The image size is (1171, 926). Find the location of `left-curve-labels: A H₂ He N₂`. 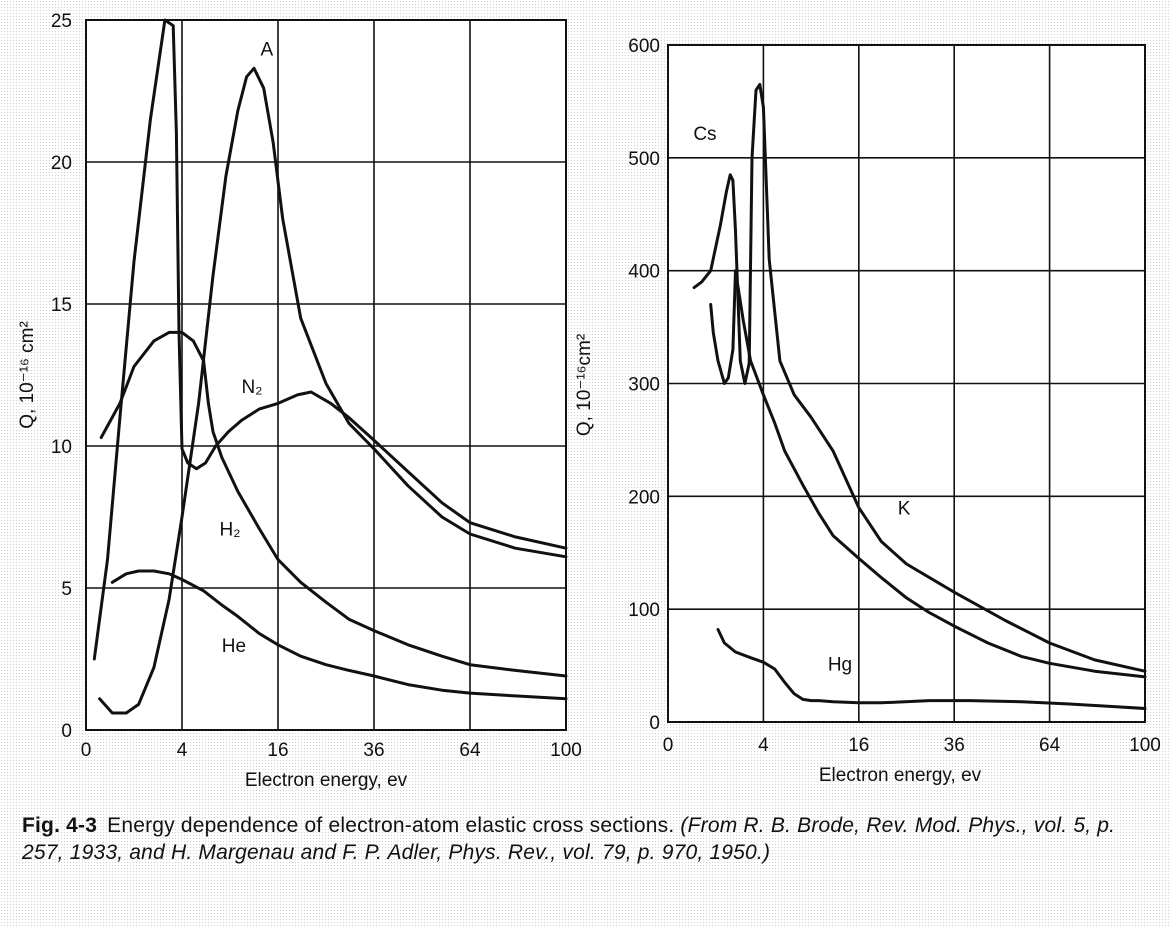

left-curve-labels: A H₂ He N₂ is located at coordinates (246, 347).